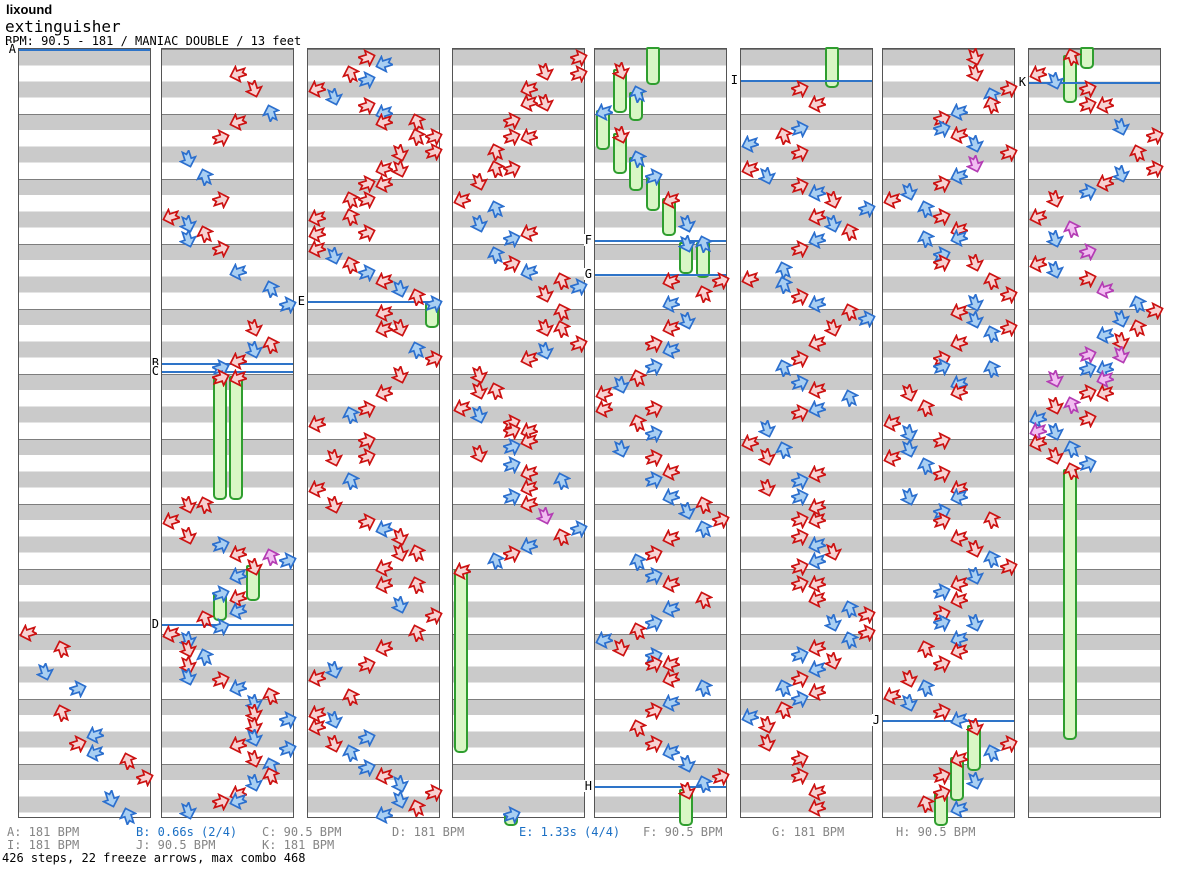 This screenshot has height=888, width=1184. I want to click on song-title: extinguisher, so click(63, 26).